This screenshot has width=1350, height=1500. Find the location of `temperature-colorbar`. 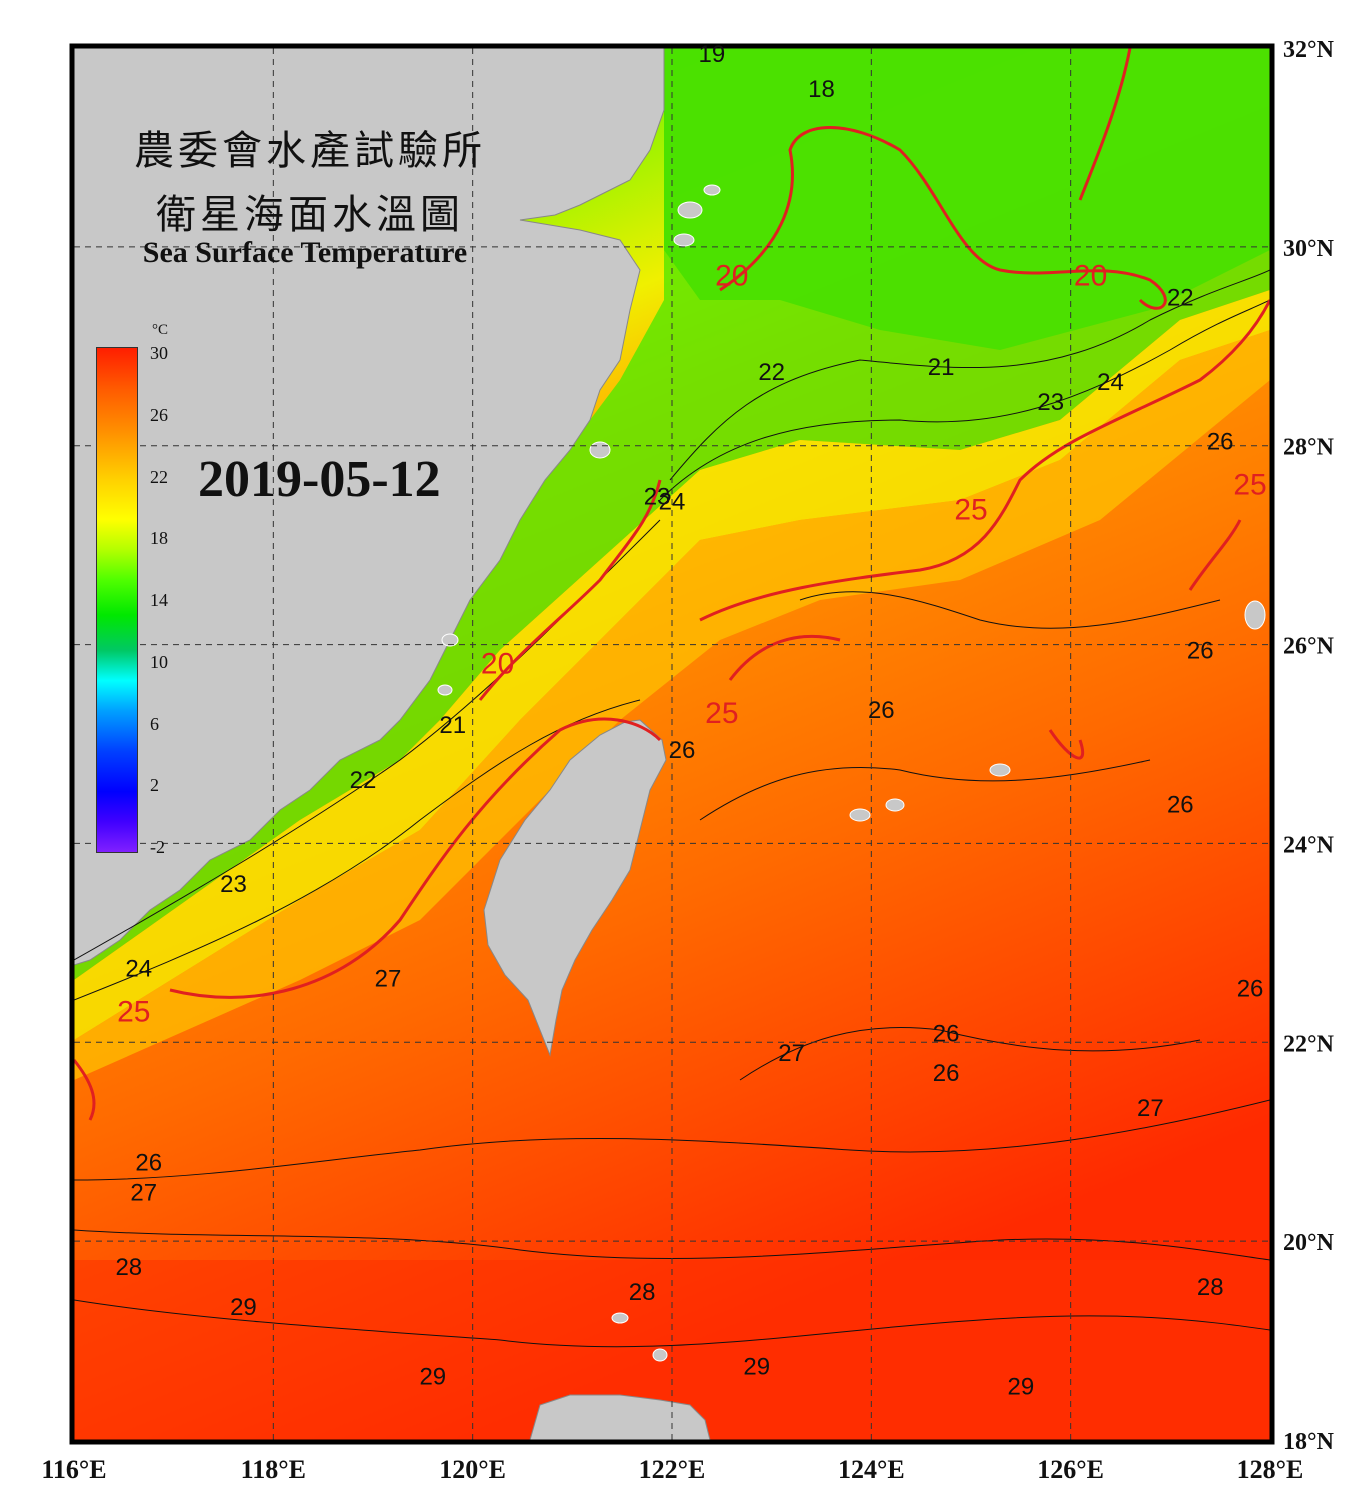

temperature-colorbar is located at coordinates (117, 600).